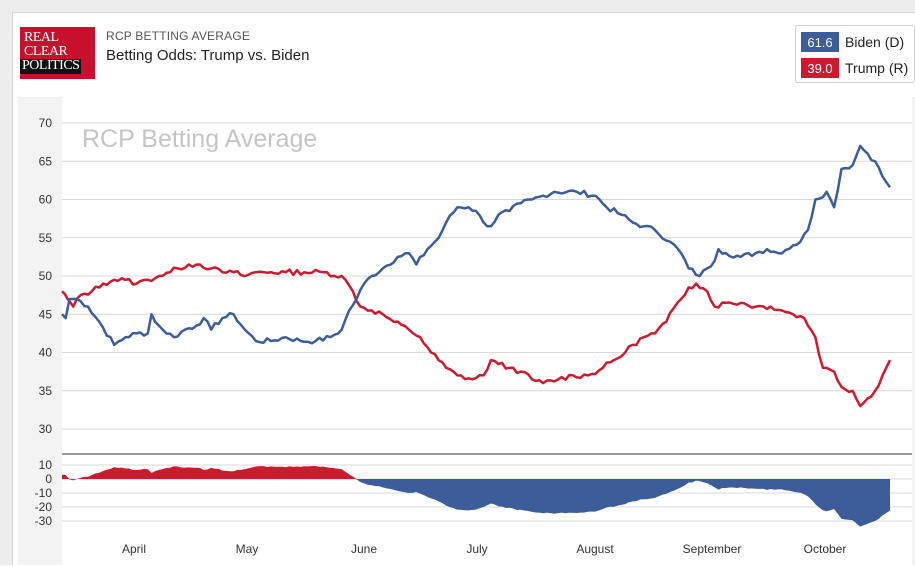 The image size is (915, 566). I want to click on diff-tick-label: -20, so click(44, 507).